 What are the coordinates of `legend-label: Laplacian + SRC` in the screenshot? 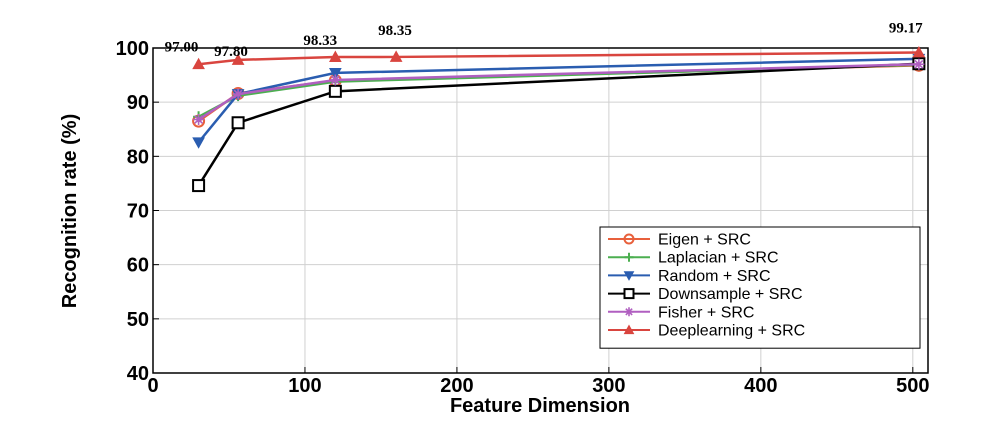 It's located at (718, 258).